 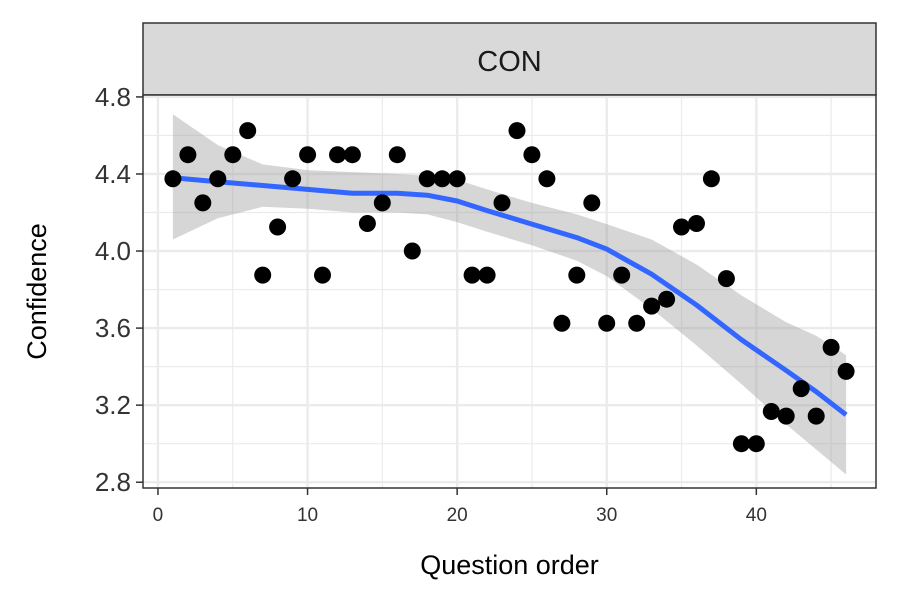 What do you see at coordinates (119, 289) in the screenshot?
I see `y-axis-ticks: 2.8 3.2 3.6 4.0 4.4 4.8` at bounding box center [119, 289].